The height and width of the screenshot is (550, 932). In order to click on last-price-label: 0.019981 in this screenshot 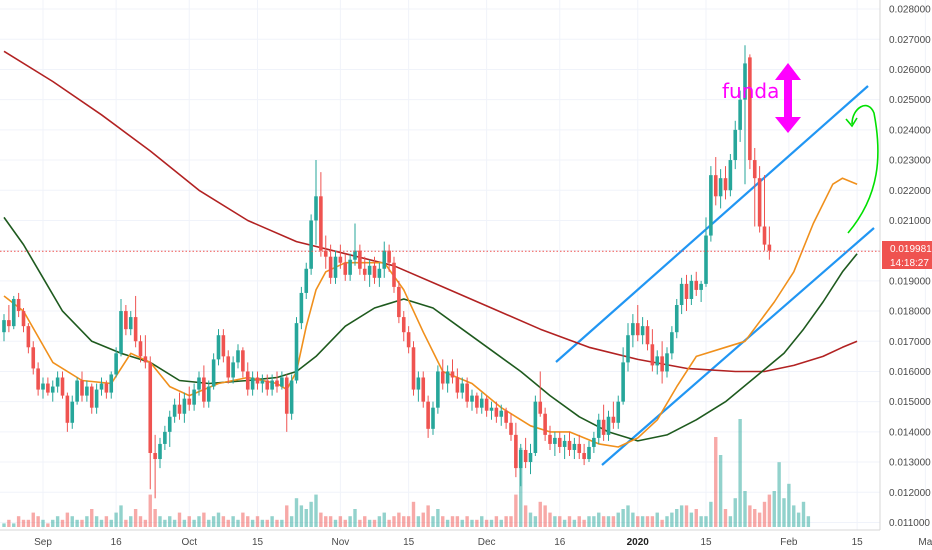, I will do `click(911, 249)`.